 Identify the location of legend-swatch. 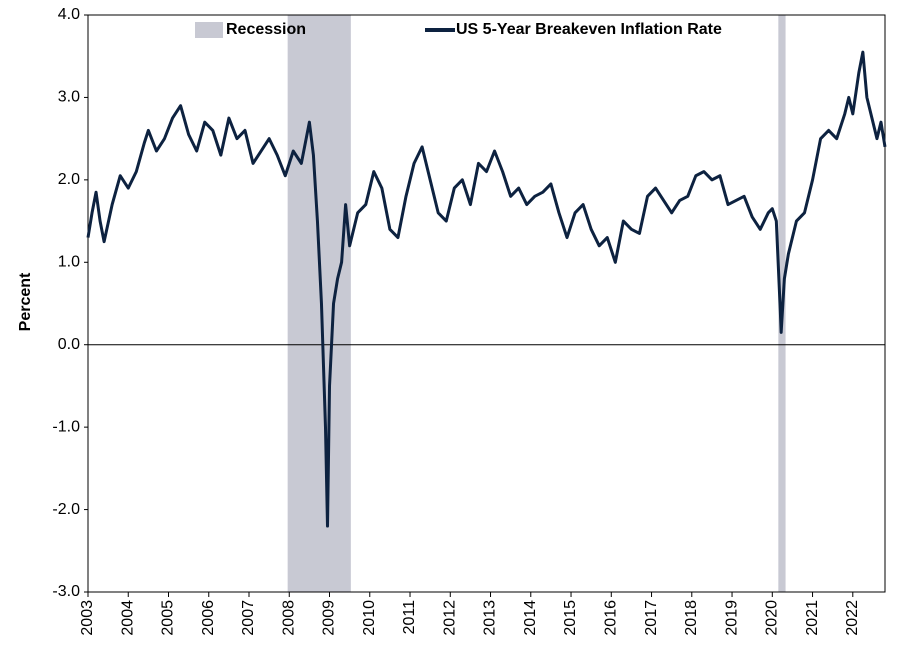
(209, 30).